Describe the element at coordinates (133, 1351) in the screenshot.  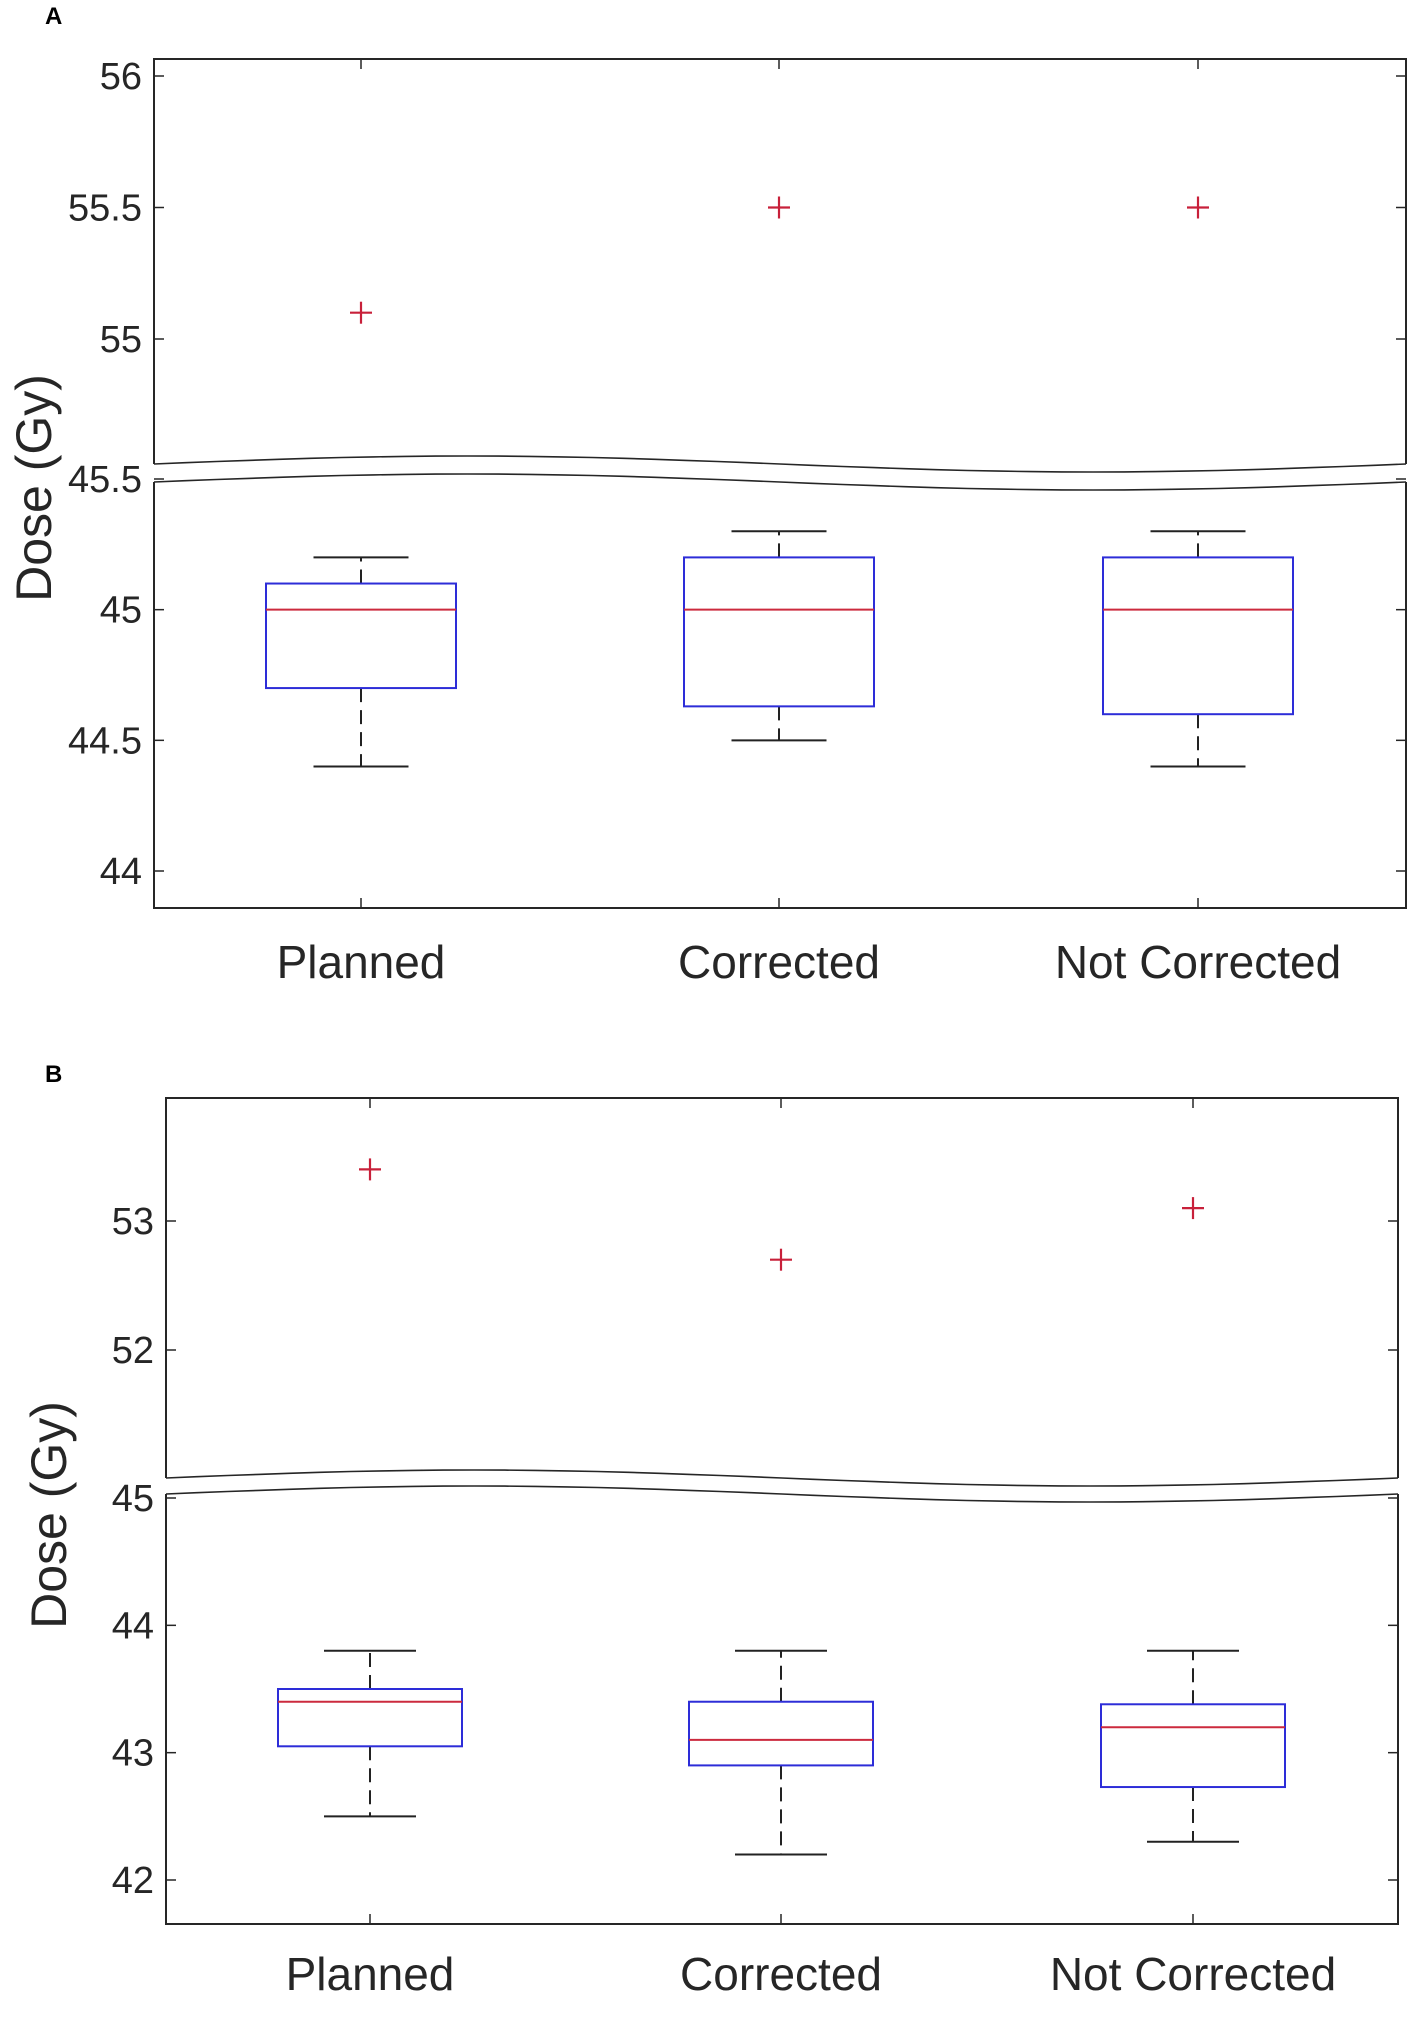
I see `y-tick-label: 52` at that location.